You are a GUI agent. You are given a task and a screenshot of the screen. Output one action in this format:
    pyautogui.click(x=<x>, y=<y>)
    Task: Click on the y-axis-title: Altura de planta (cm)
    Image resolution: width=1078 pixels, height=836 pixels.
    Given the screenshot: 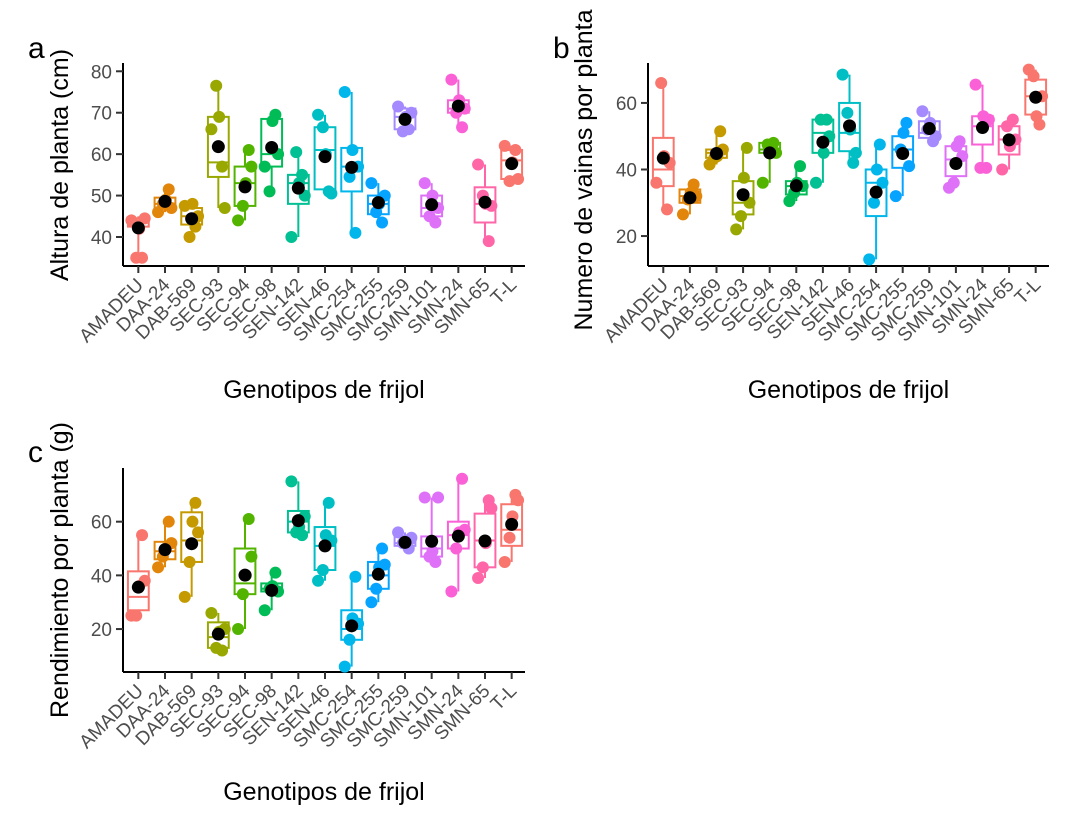 What is the action you would take?
    pyautogui.click(x=60, y=165)
    